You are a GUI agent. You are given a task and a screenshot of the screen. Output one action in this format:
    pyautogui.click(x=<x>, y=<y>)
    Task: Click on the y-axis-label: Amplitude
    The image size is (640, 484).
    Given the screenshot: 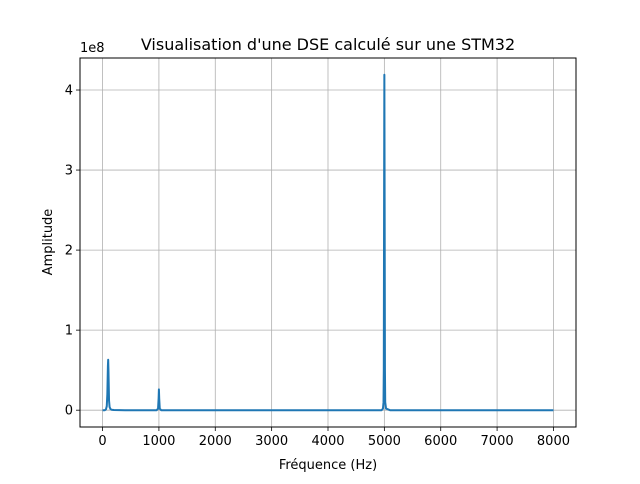 What is the action you would take?
    pyautogui.click(x=48, y=242)
    